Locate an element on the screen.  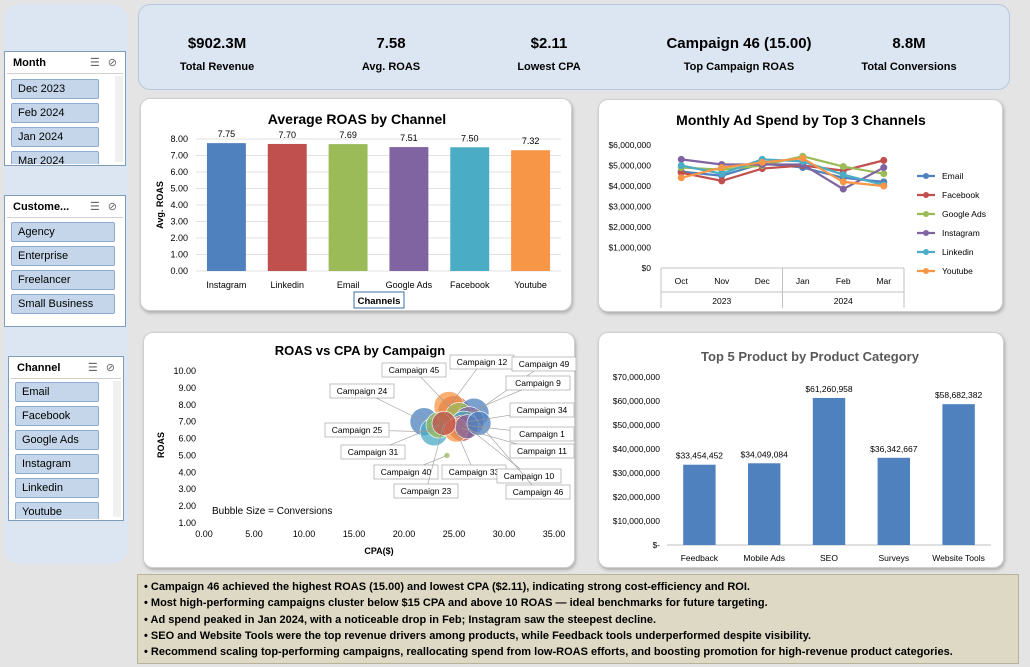
channel-scrollbar is located at coordinates (117, 449).